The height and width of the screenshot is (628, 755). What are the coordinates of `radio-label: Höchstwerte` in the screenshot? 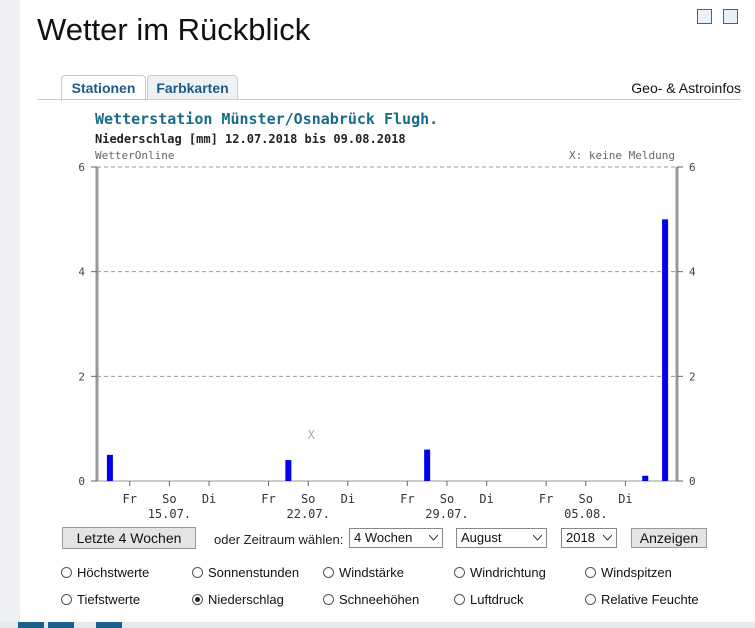 It's located at (113, 572).